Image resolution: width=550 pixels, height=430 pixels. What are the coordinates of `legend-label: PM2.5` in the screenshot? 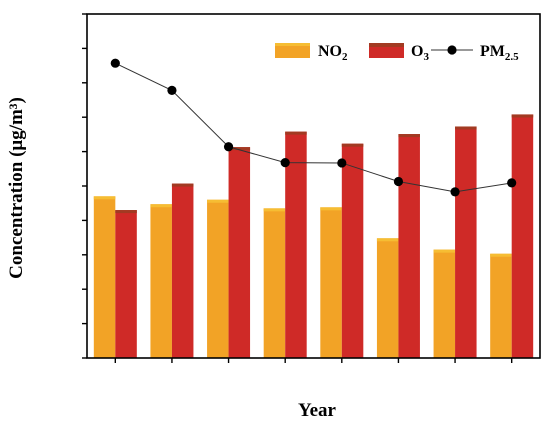 It's located at (499, 53).